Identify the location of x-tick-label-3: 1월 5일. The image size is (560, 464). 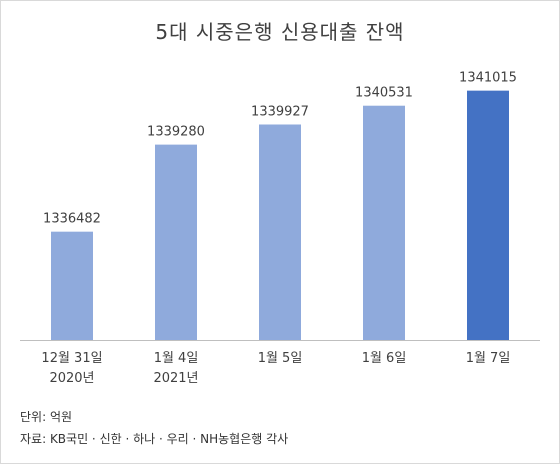
(280, 358).